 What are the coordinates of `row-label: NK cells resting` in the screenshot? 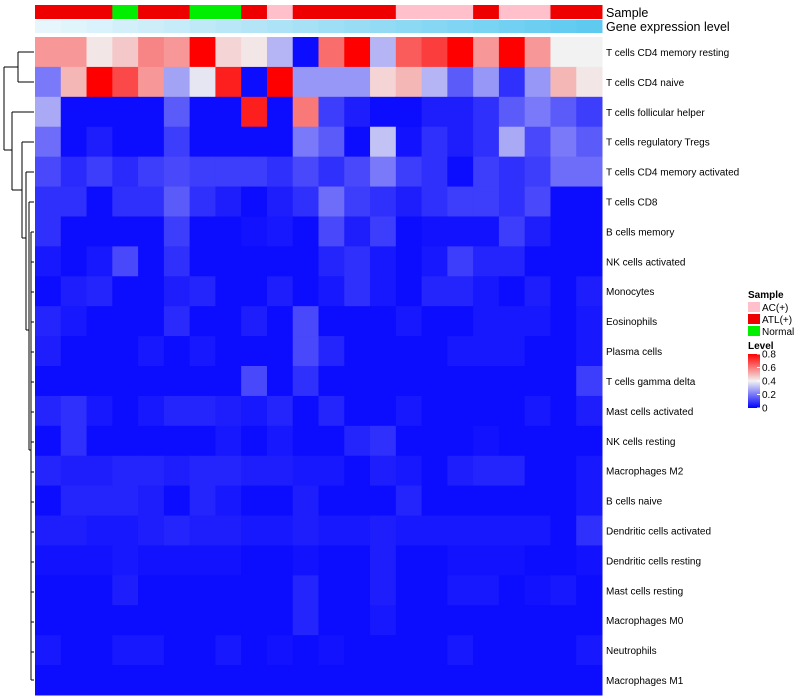 It's located at (640, 442).